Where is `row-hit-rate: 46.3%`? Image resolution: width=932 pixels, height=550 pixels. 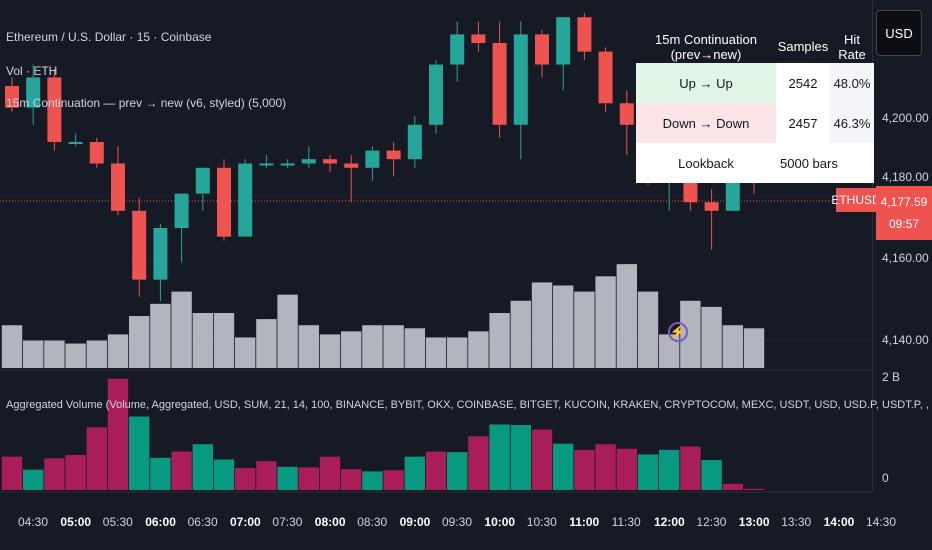
row-hit-rate: 46.3% is located at coordinates (852, 123).